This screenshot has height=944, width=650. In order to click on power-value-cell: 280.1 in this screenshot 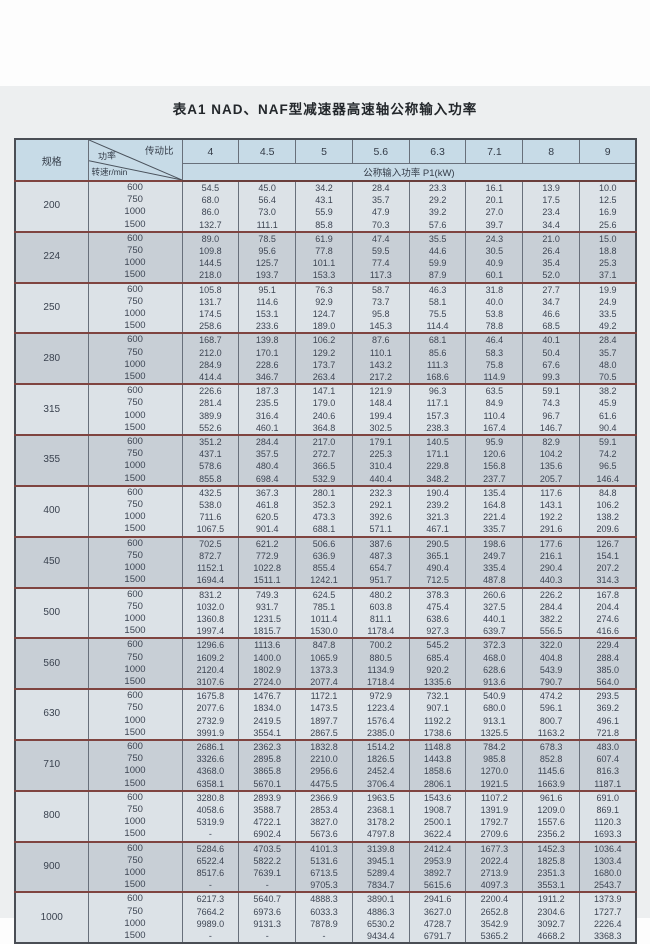, I will do `click(324, 492)`.